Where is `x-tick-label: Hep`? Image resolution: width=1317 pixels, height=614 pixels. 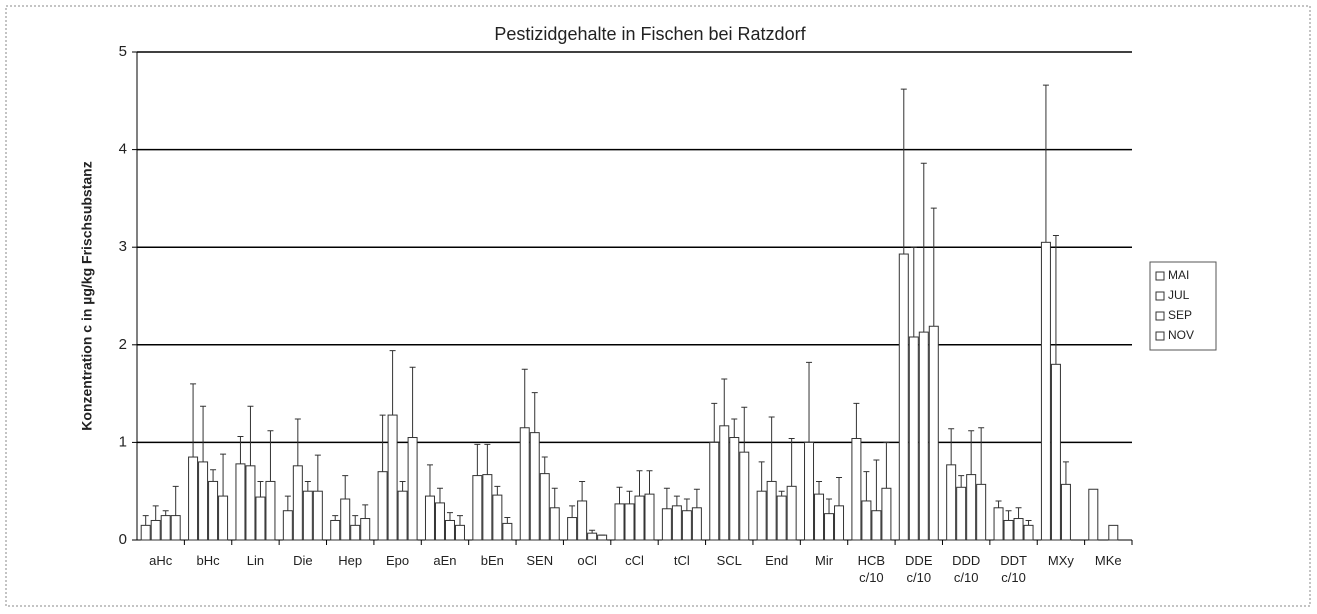 x-tick-label: Hep is located at coordinates (350, 560).